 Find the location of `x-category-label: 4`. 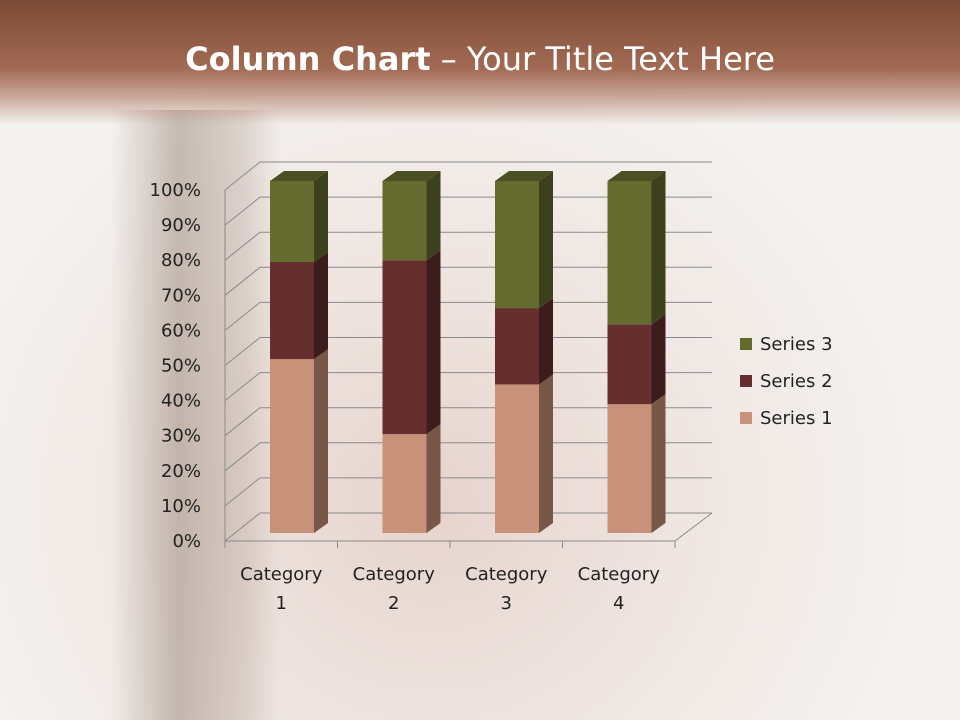

x-category-label: 4 is located at coordinates (618, 603).